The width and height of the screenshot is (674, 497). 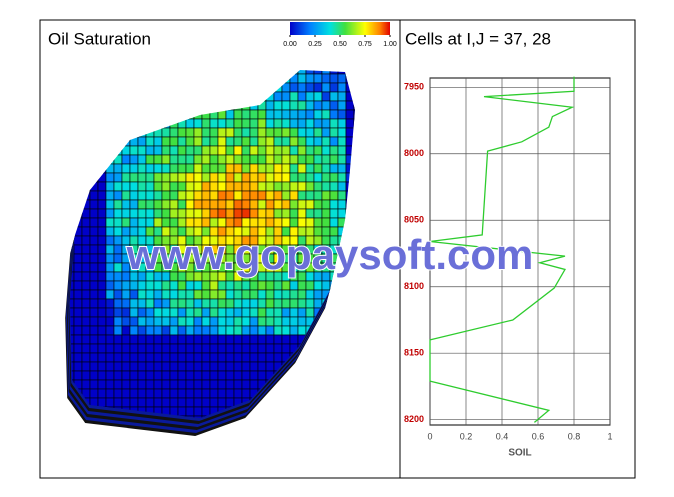 I want to click on left-title: Oil Saturation, so click(x=99, y=38).